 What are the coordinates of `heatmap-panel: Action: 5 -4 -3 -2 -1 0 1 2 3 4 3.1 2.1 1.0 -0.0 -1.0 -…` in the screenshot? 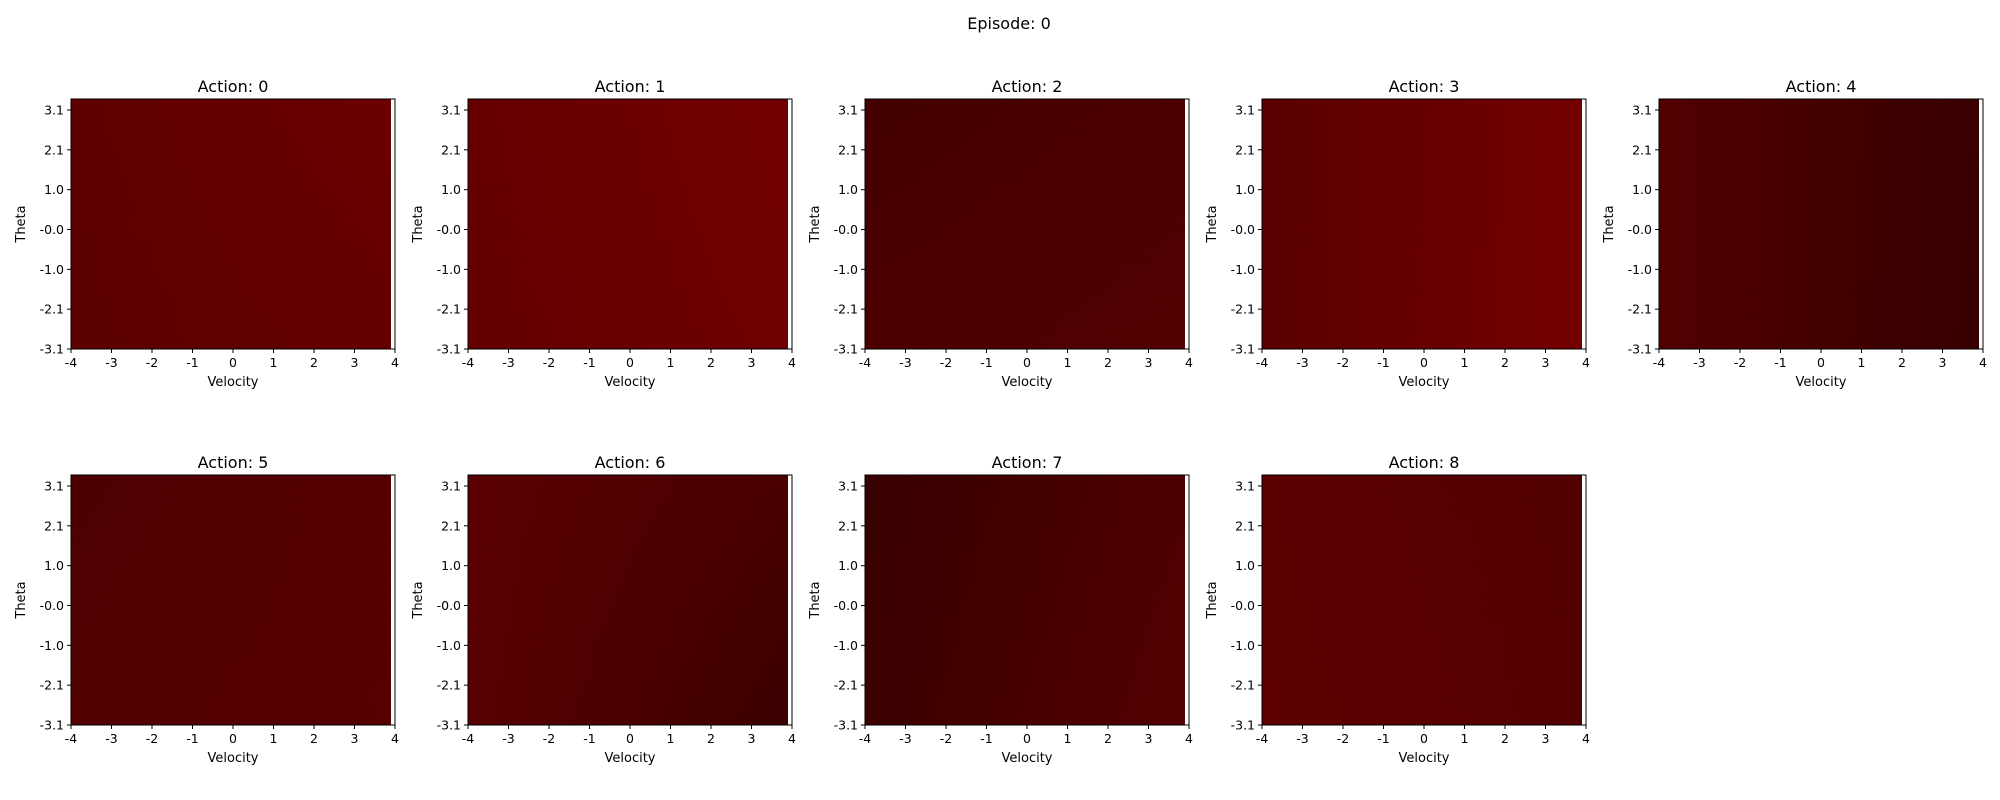 It's located at (206, 609).